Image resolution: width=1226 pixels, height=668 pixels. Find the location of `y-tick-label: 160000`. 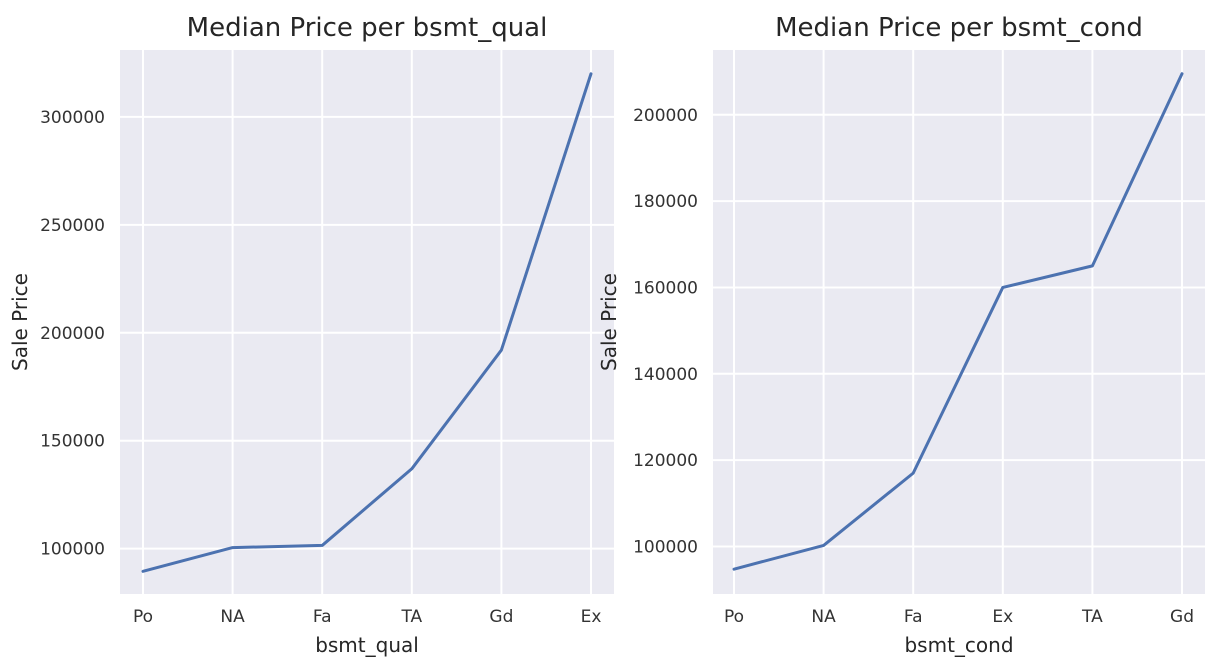

y-tick-label: 160000 is located at coordinates (665, 288).